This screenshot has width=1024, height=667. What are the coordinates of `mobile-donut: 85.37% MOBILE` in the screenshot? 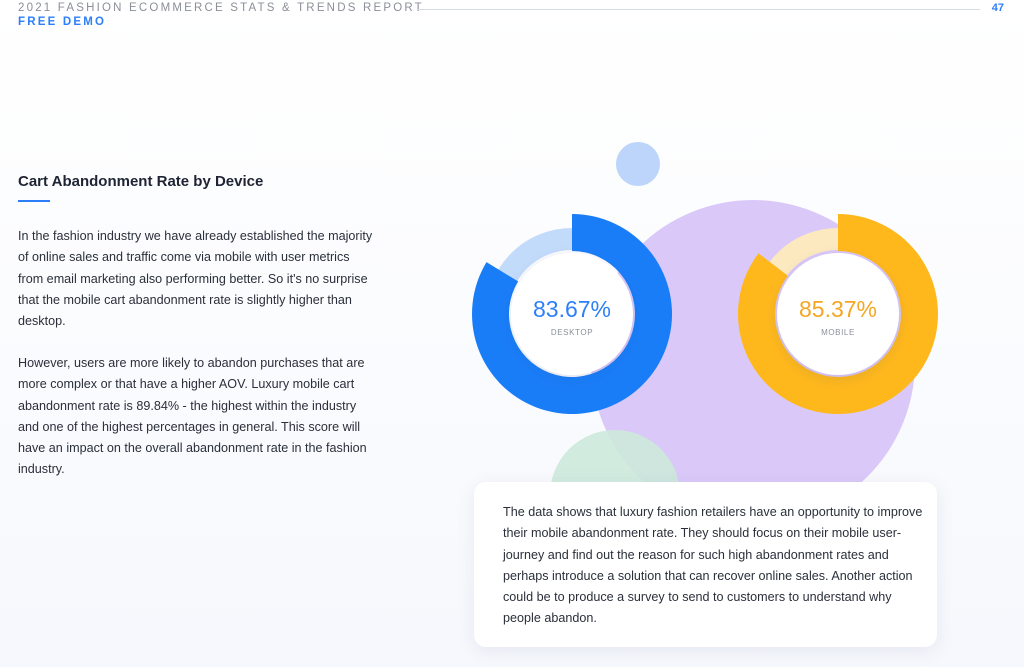 It's located at (838, 314).